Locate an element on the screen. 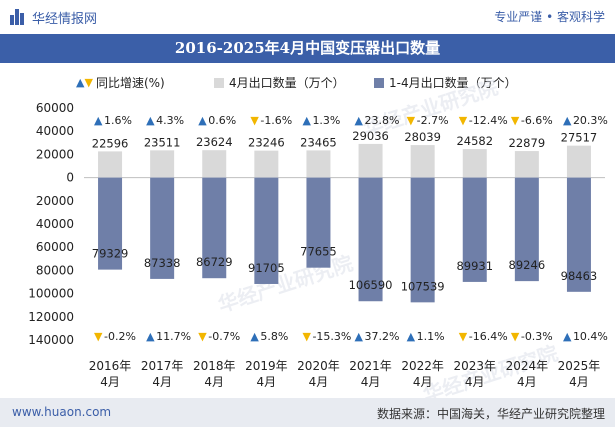  data-label-cumulative: 87338 is located at coordinates (162, 263).